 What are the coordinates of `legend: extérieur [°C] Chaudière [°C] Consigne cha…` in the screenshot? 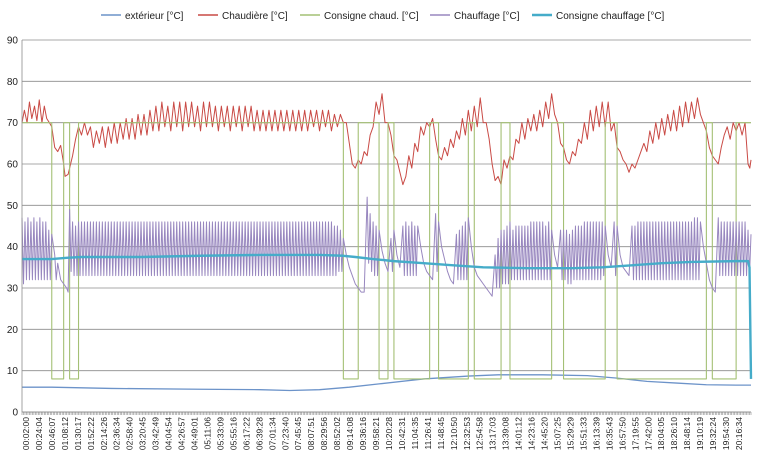 It's located at (383, 16).